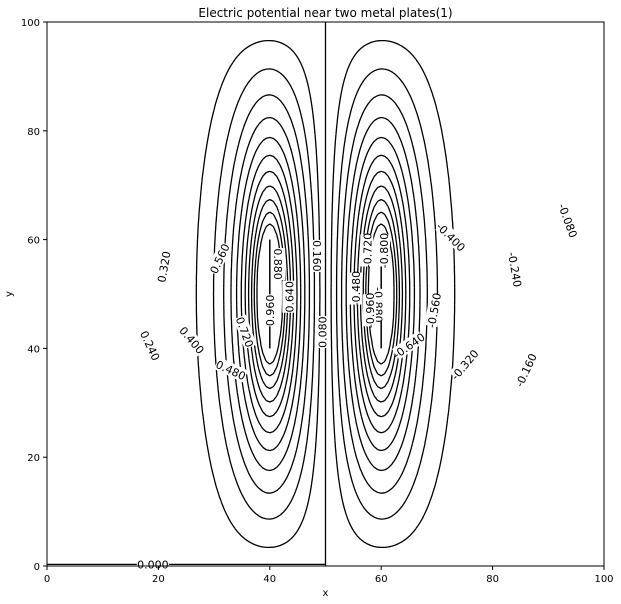  Describe the element at coordinates (33, 458) in the screenshot. I see `y-tick-label: 20` at that location.